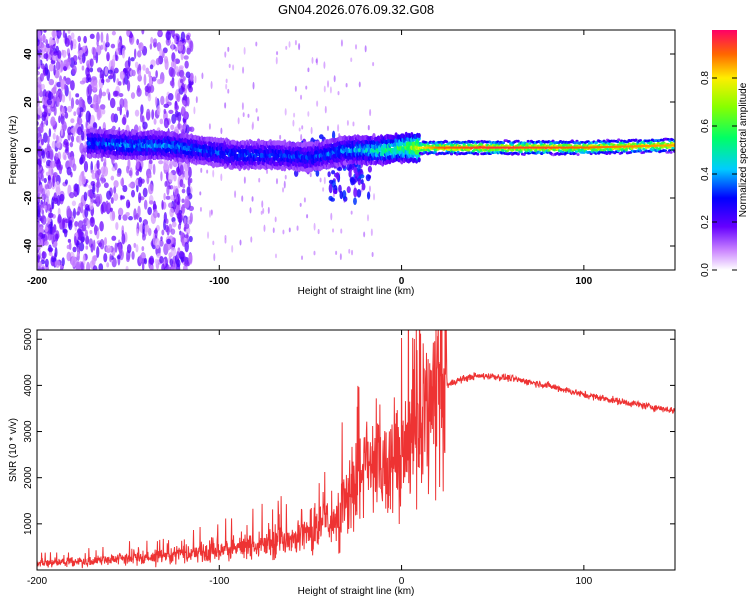 This screenshot has width=750, height=600. I want to click on colorbar-label: Normalized spectral amplitude, so click(743, 149).